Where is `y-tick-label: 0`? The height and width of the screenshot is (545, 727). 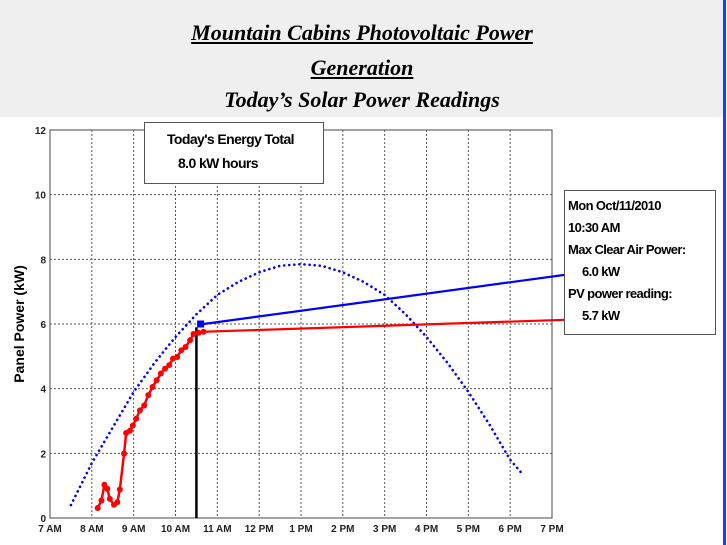 y-tick-label: 0 is located at coordinates (43, 519).